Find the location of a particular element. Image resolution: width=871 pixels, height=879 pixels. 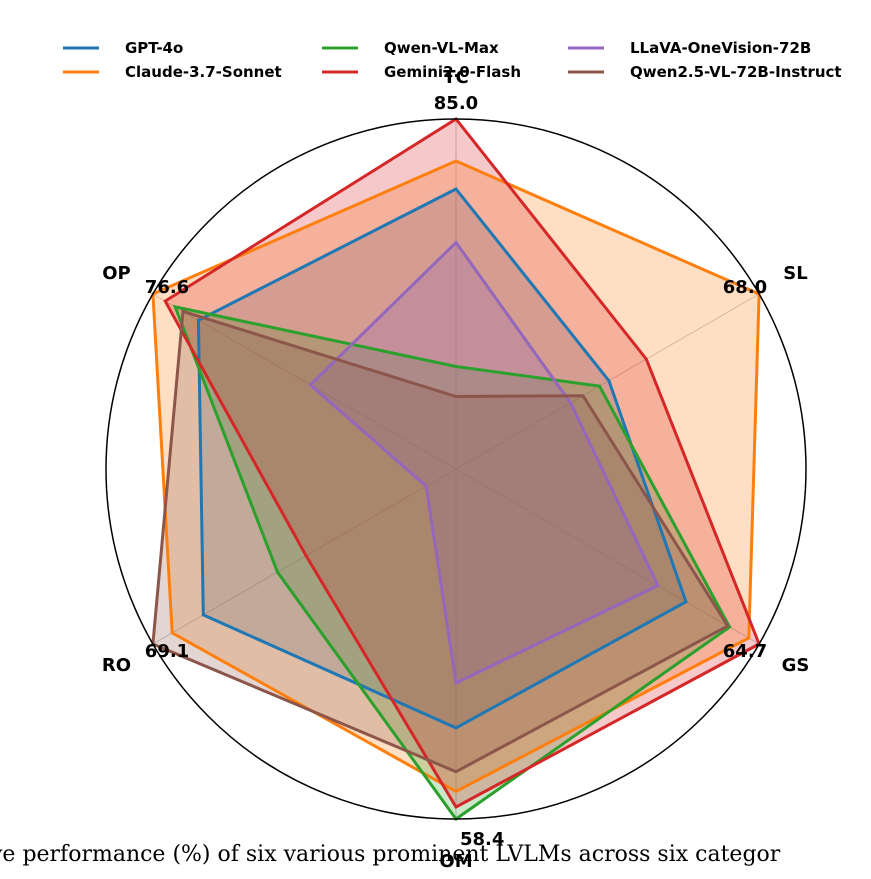

legend-item-claude-3-7-sonnet: Claude-3.7-Sonnet is located at coordinates (172, 72).